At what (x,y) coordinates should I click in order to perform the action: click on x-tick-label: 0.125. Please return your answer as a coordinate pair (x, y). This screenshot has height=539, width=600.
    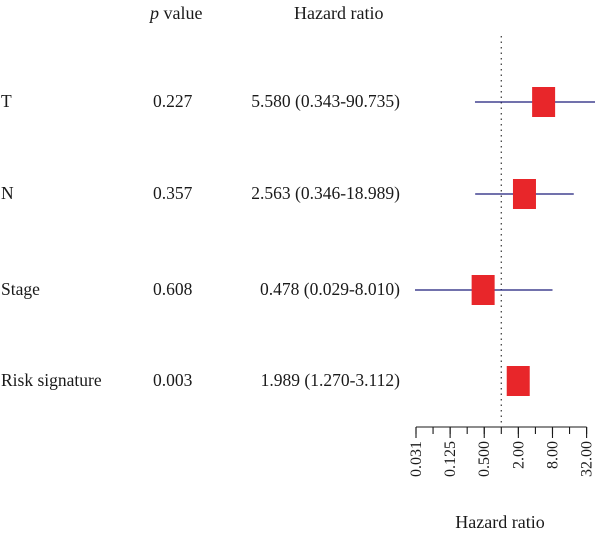
    Looking at the image, I should click on (450, 459).